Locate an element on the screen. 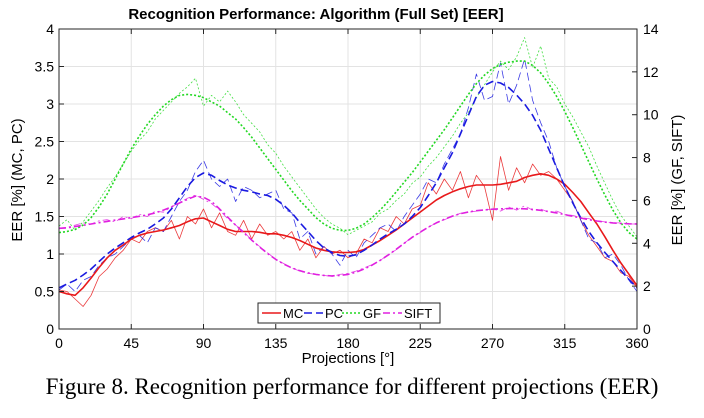  legend-label-mc: MC is located at coordinates (293, 313).